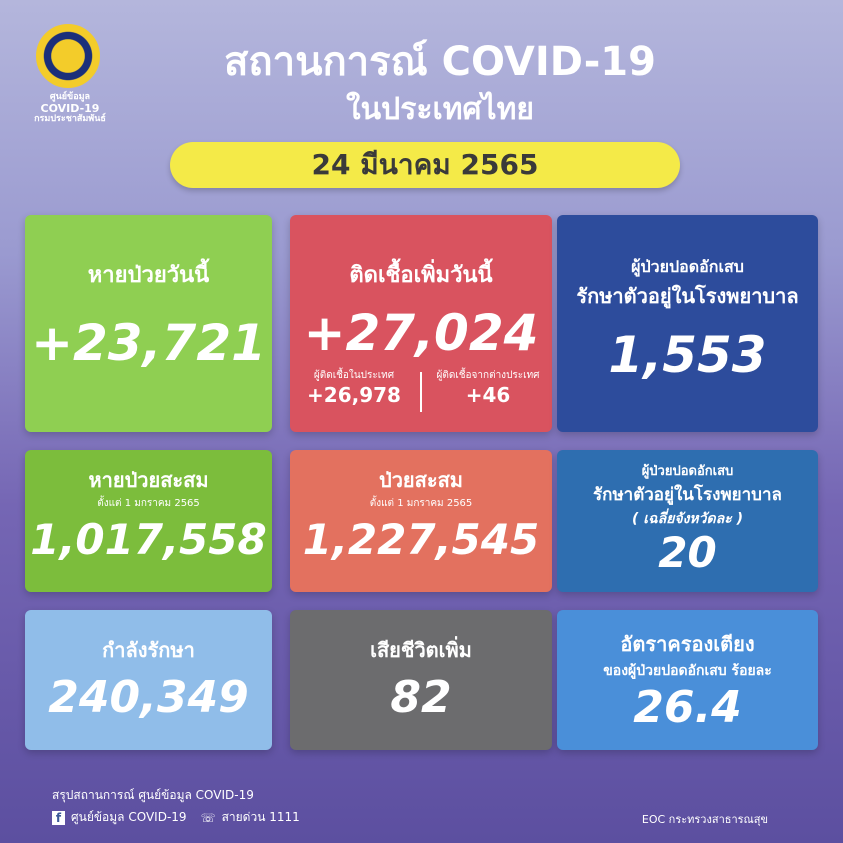 Image resolution: width=843 pixels, height=843 pixels. Describe the element at coordinates (68, 56) in the screenshot. I see `government-seal-logo` at that location.